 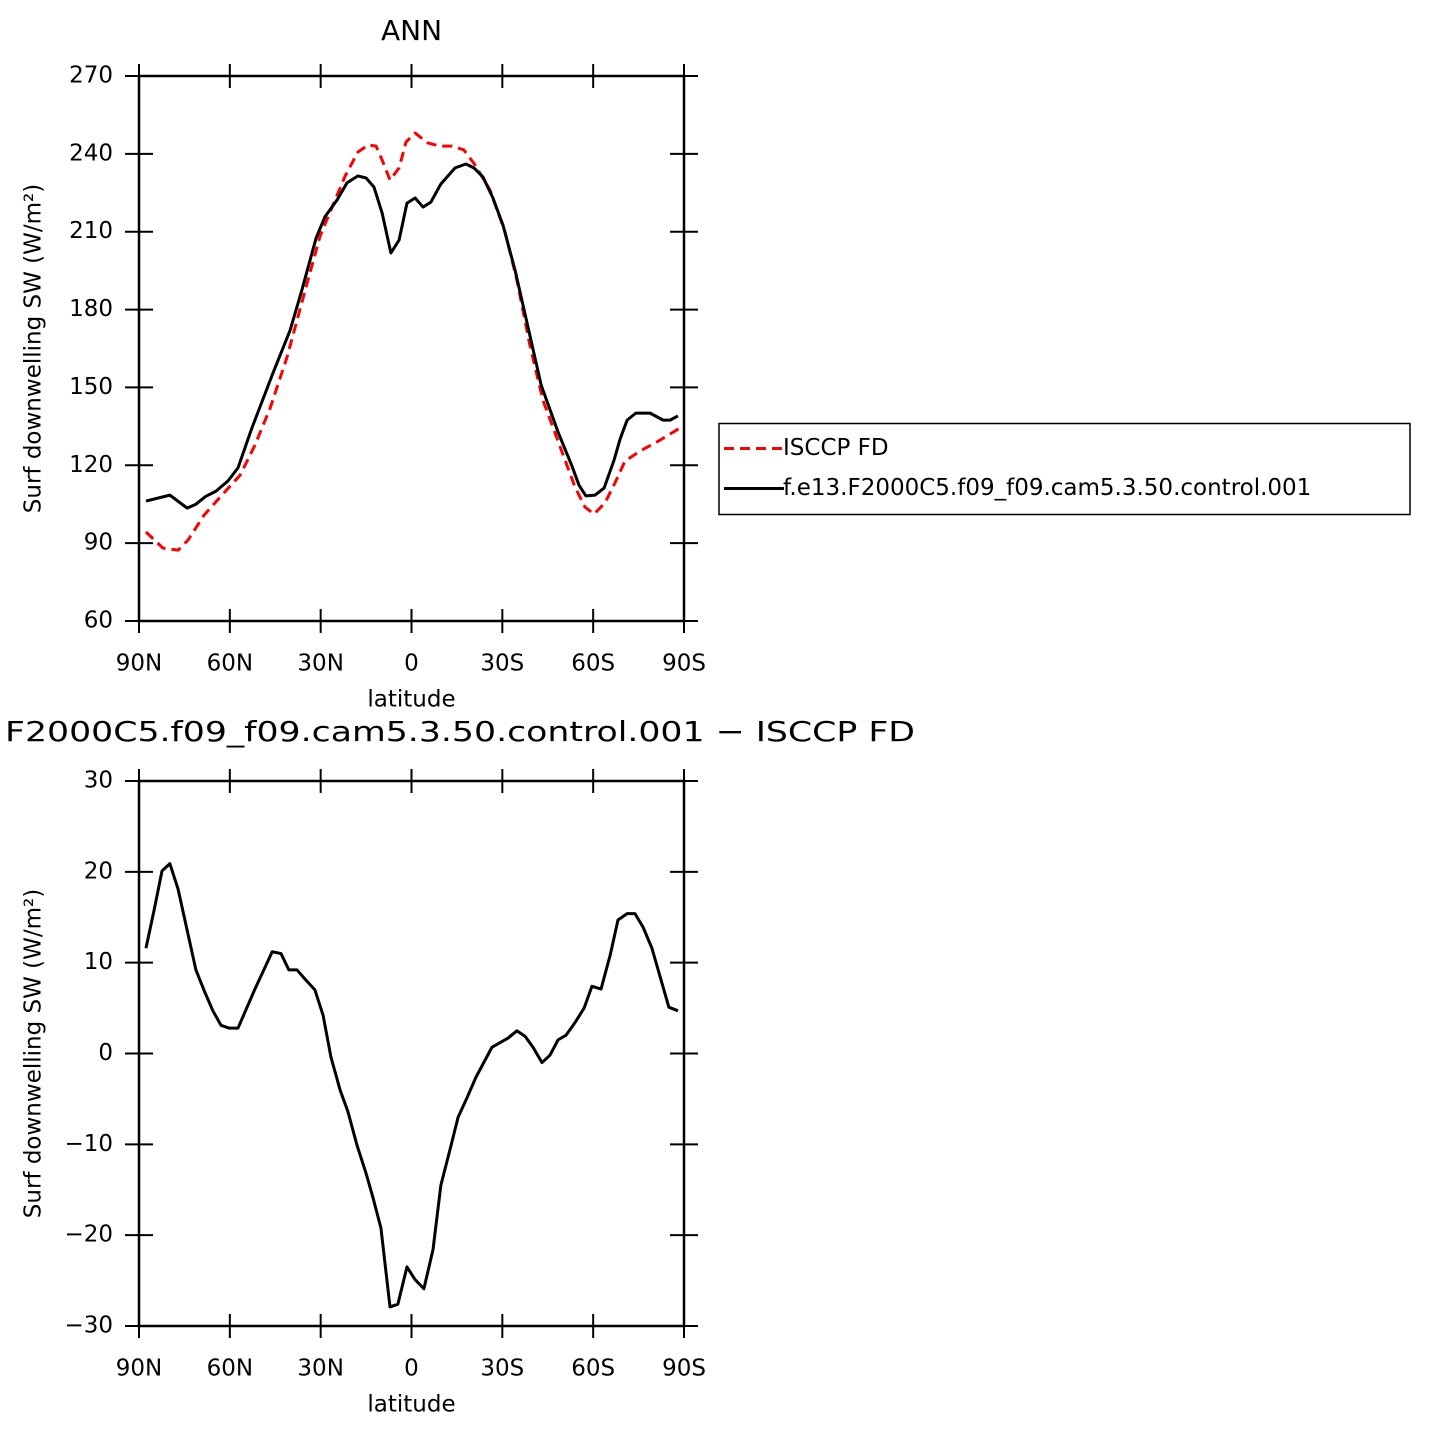 What do you see at coordinates (836, 448) in the screenshot?
I see `legend-label: ISCCP FD` at bounding box center [836, 448].